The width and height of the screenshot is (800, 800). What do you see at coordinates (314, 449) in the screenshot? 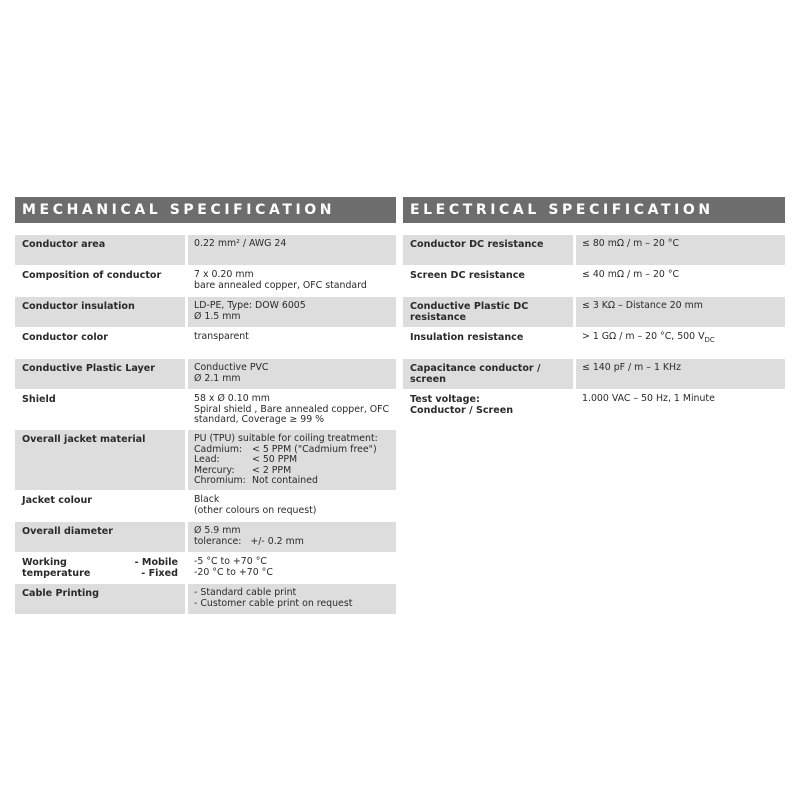
I see `pair-value: < 5 PPM ("Cadmium free")` at bounding box center [314, 449].